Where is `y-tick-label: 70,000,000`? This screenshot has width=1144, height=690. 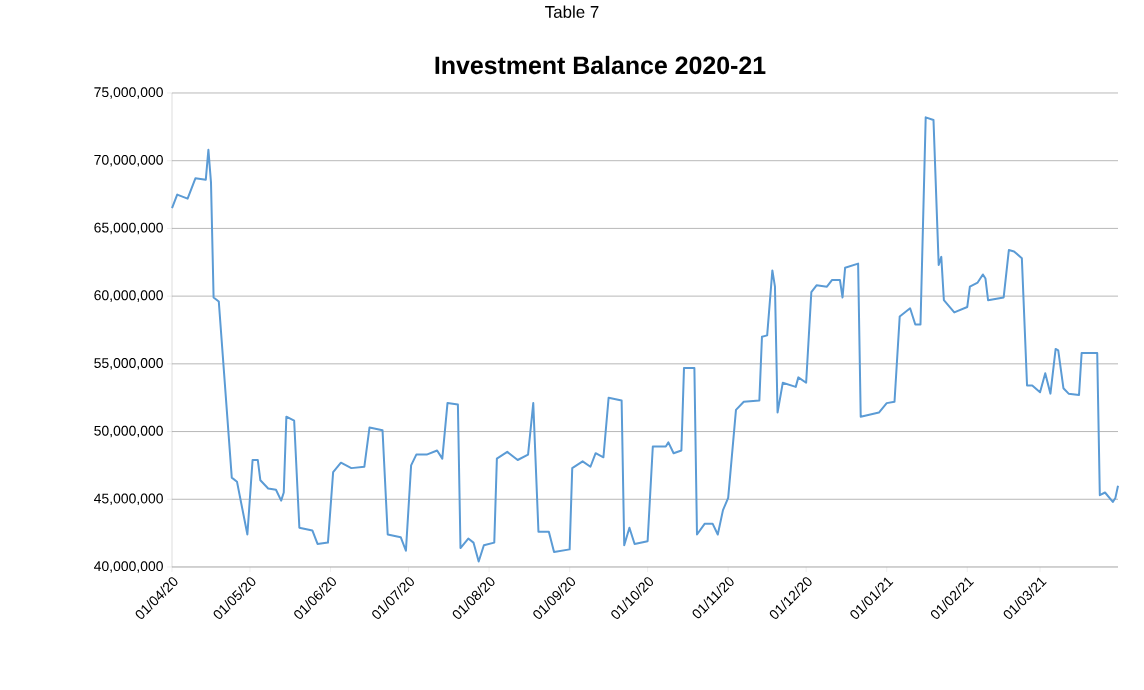
y-tick-label: 70,000,000 is located at coordinates (128, 160).